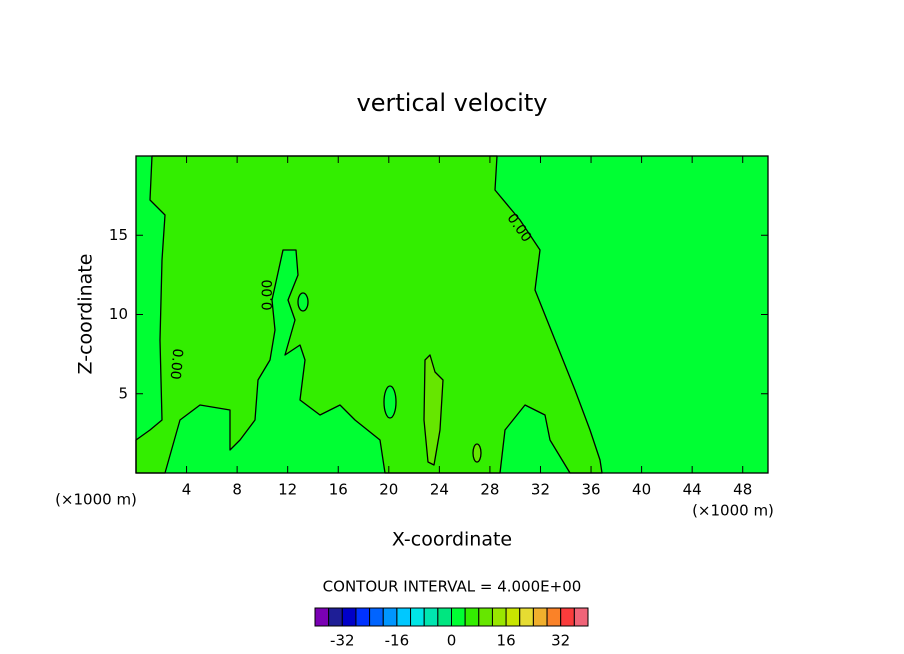 This screenshot has width=904, height=654. I want to click on x-tick-label: 24, so click(439, 490).